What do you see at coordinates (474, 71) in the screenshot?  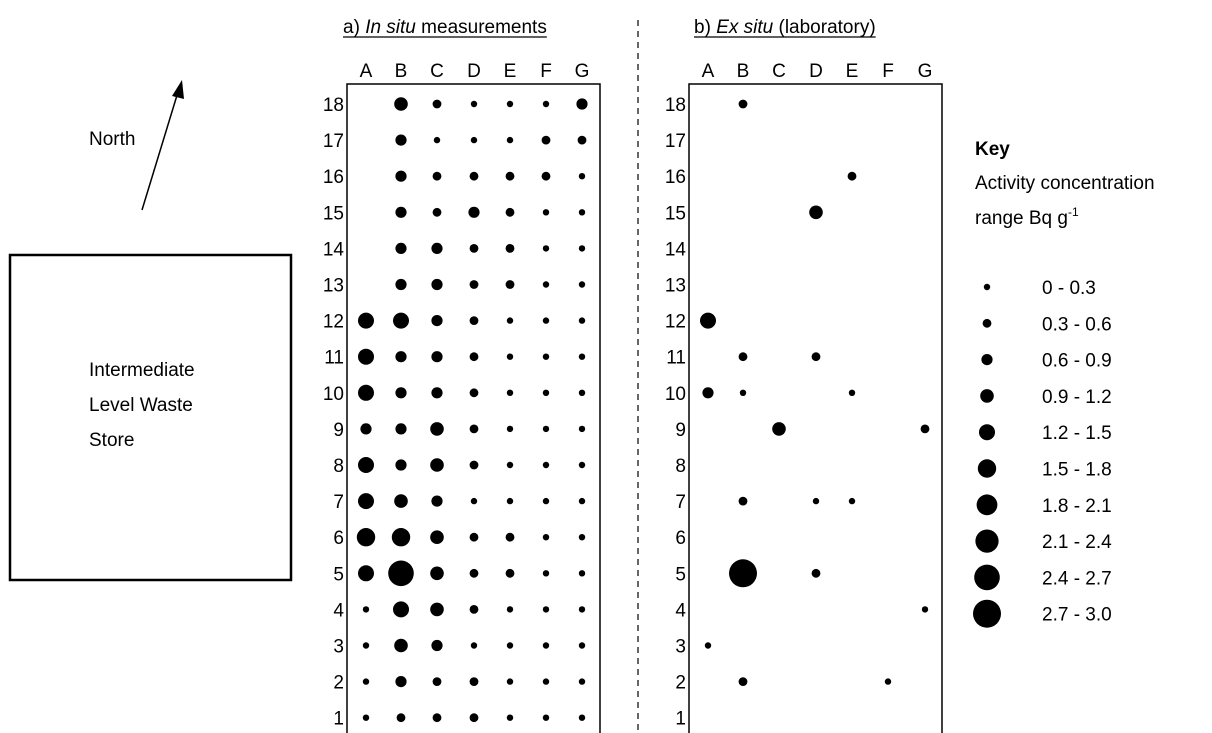 I see `panel-a-column-label-d: D` at bounding box center [474, 71].